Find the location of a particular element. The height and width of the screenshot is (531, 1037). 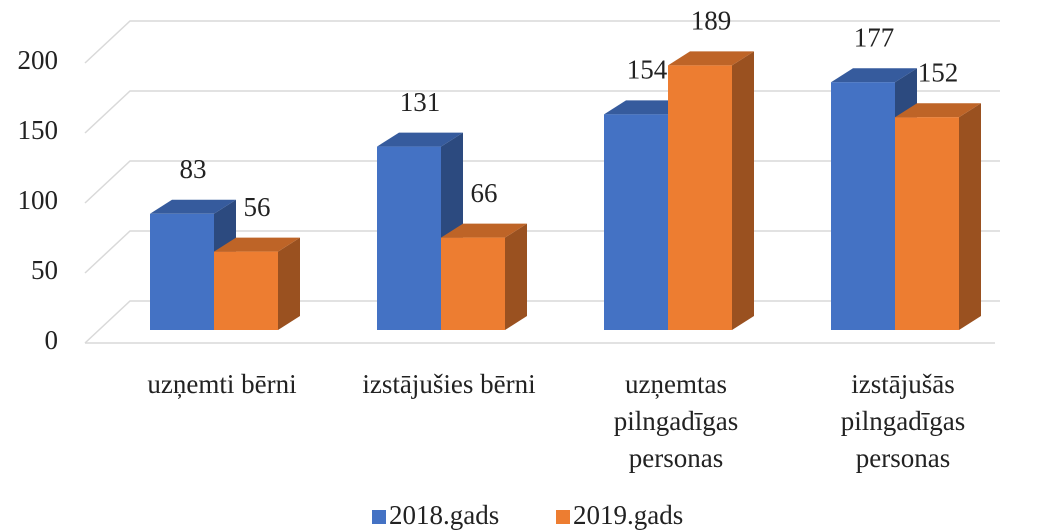

x-tick-label: izstājušies bērni is located at coordinates (449, 384).